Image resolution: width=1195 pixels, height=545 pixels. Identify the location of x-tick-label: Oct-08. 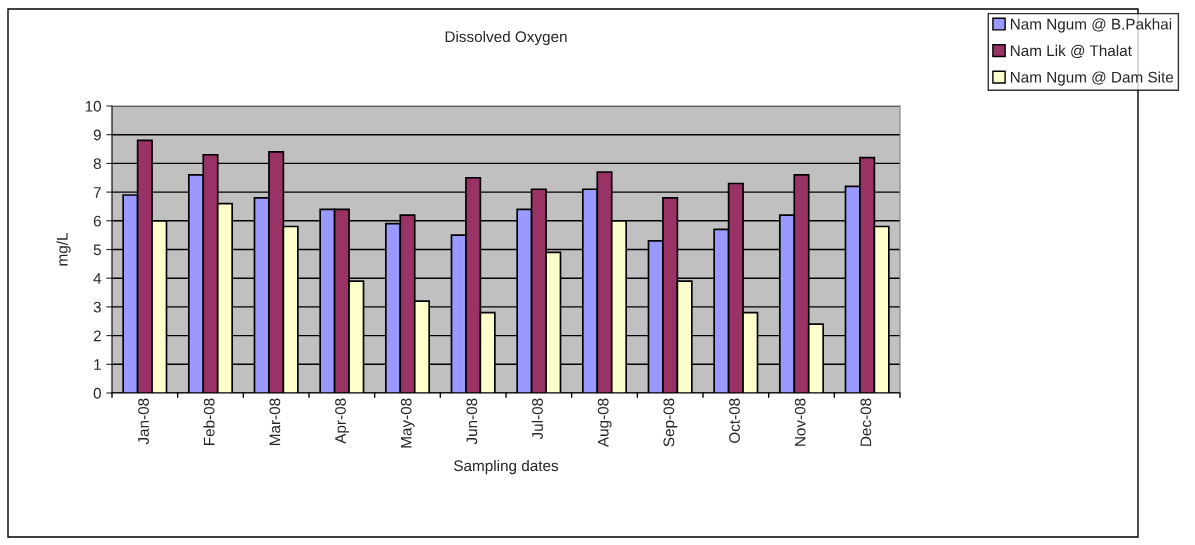
(734, 420).